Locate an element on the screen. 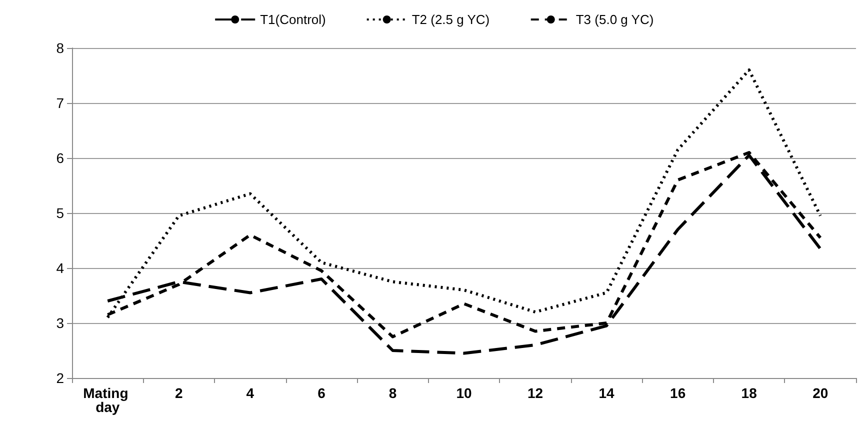 The height and width of the screenshot is (430, 868). y-tick-label: 7 is located at coordinates (60, 103).